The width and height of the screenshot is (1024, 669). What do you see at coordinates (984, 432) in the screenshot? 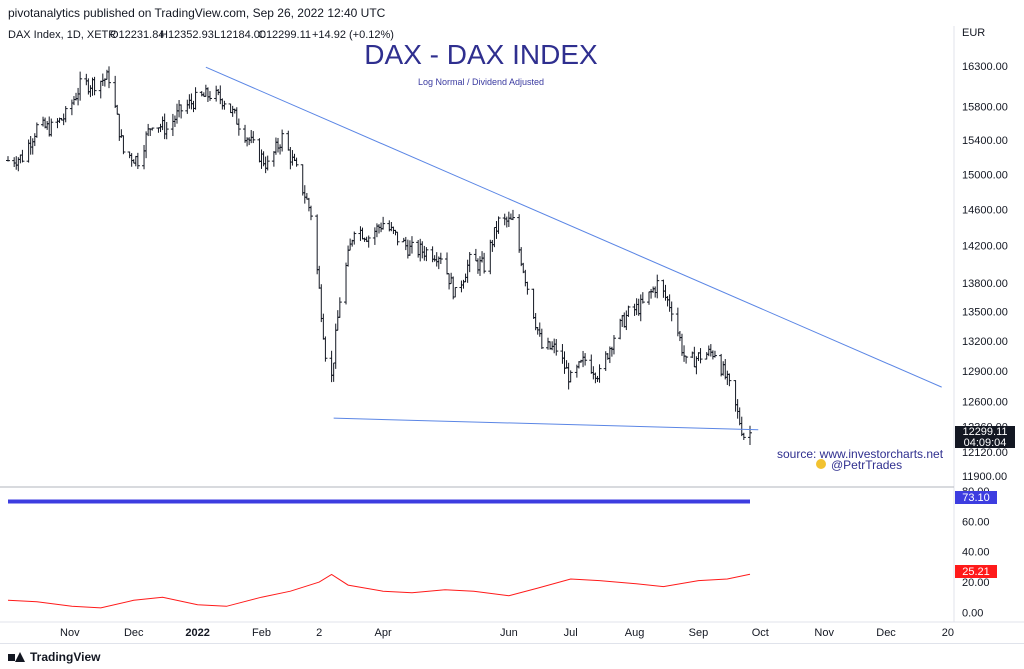
I see `last-price-tag: 12299.11` at bounding box center [984, 432].